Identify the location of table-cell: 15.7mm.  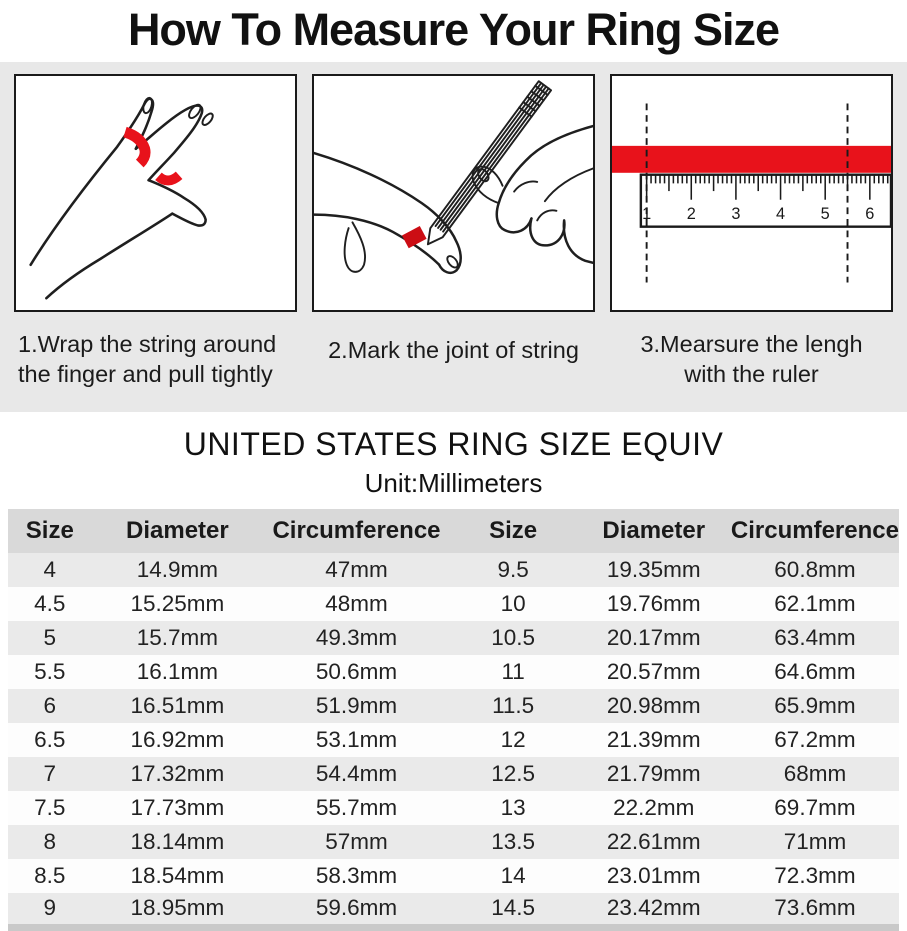
(177, 637).